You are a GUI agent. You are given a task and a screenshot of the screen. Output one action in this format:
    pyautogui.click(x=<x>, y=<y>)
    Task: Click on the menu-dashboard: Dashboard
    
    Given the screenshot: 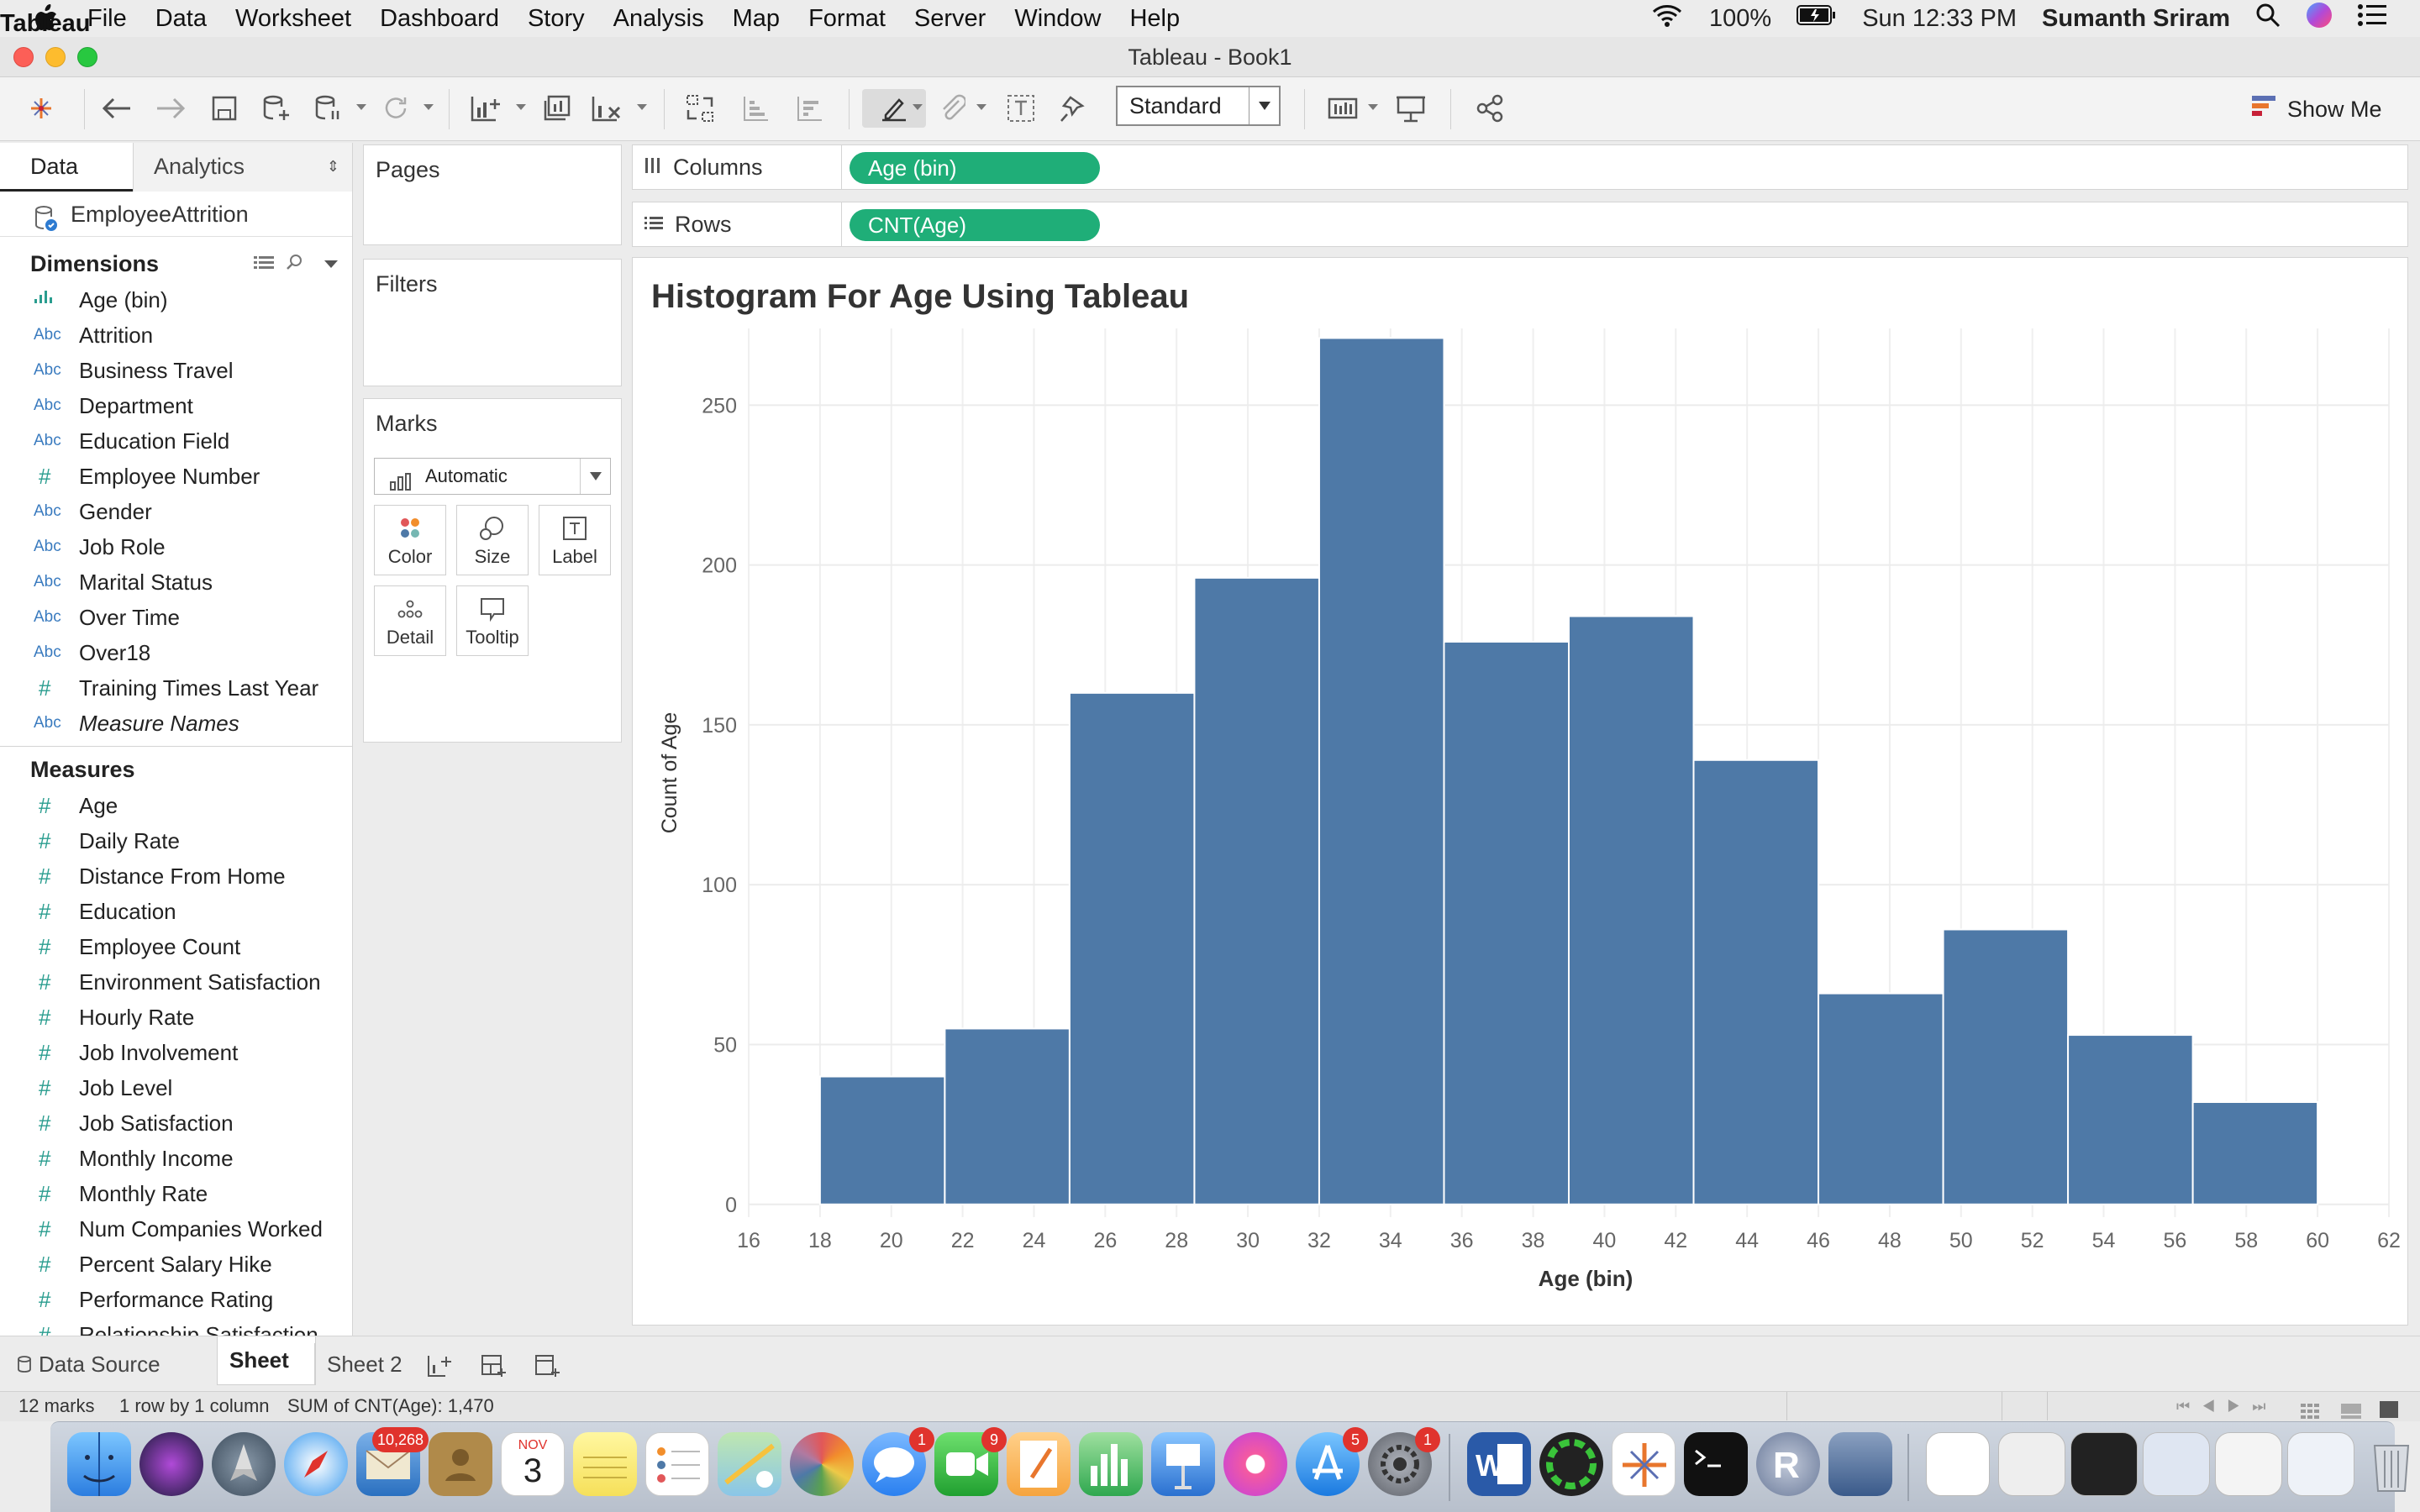 What is the action you would take?
    pyautogui.click(x=439, y=18)
    